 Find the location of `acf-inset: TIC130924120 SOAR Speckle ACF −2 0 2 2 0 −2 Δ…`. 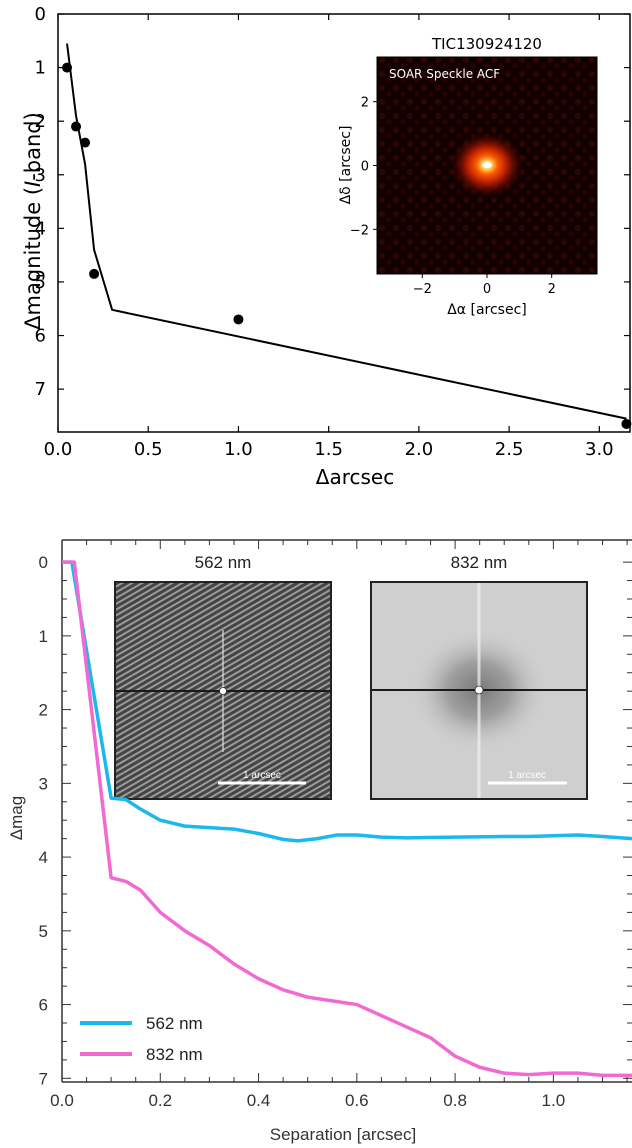

acf-inset: TIC130924120 SOAR Speckle ACF −2 0 2 2 0 −2 Δ… is located at coordinates (468, 176).